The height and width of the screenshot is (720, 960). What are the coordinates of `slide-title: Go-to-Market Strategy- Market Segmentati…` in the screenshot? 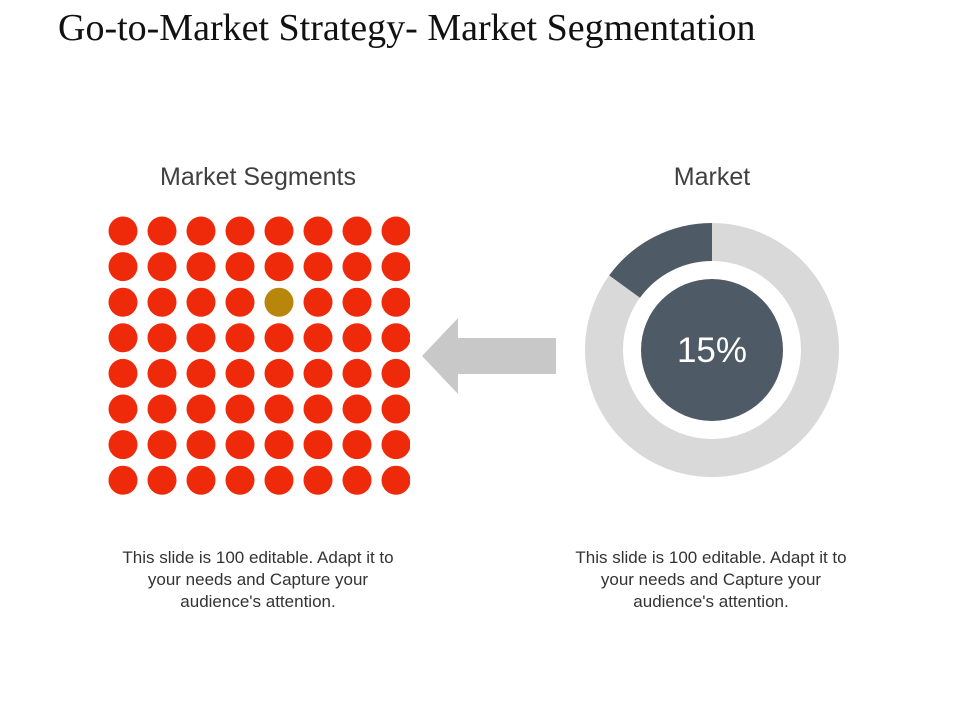 It's located at (407, 28).